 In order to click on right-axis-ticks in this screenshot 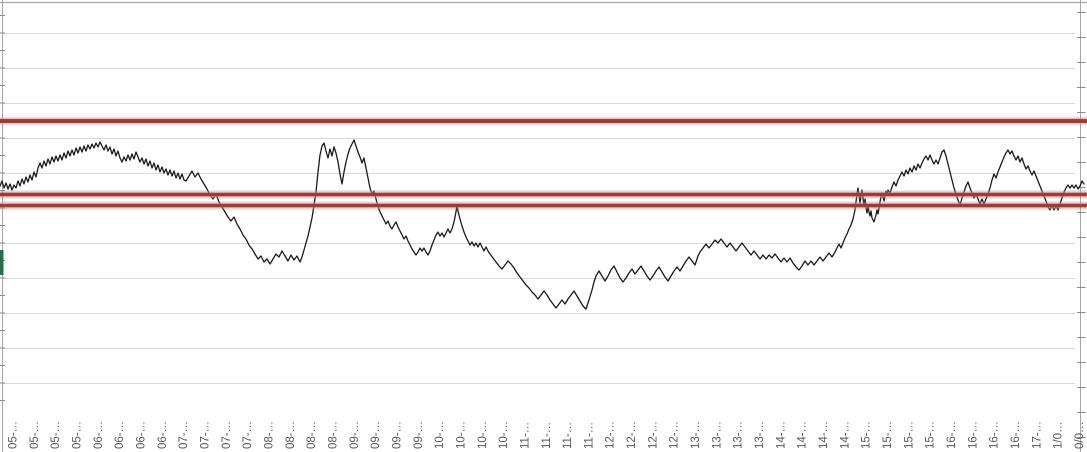, I will do `click(1081, 225)`.